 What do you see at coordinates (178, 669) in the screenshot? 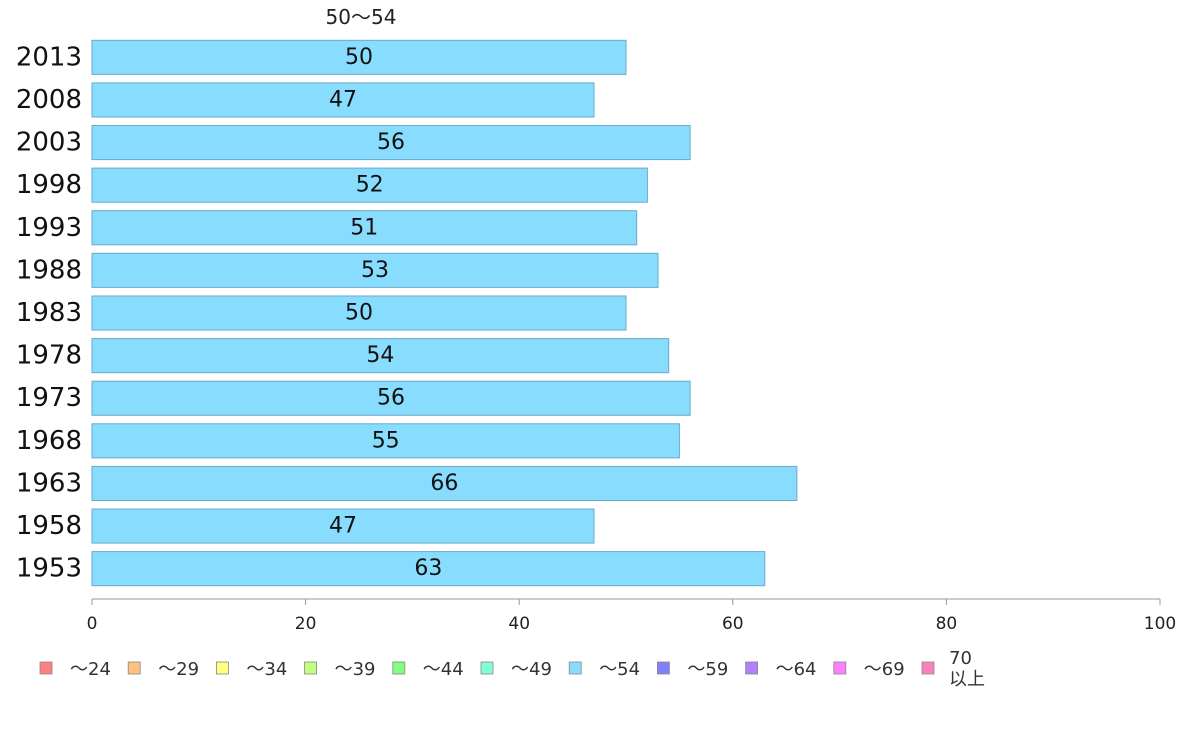
I see `legend-label: 〜29` at bounding box center [178, 669].